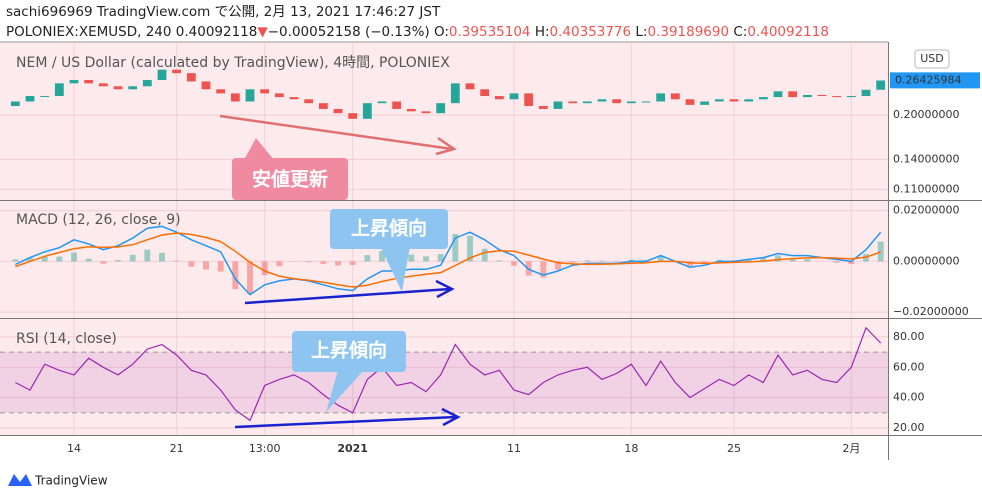  I want to click on y-tick-label: −0.02000000, so click(931, 311).